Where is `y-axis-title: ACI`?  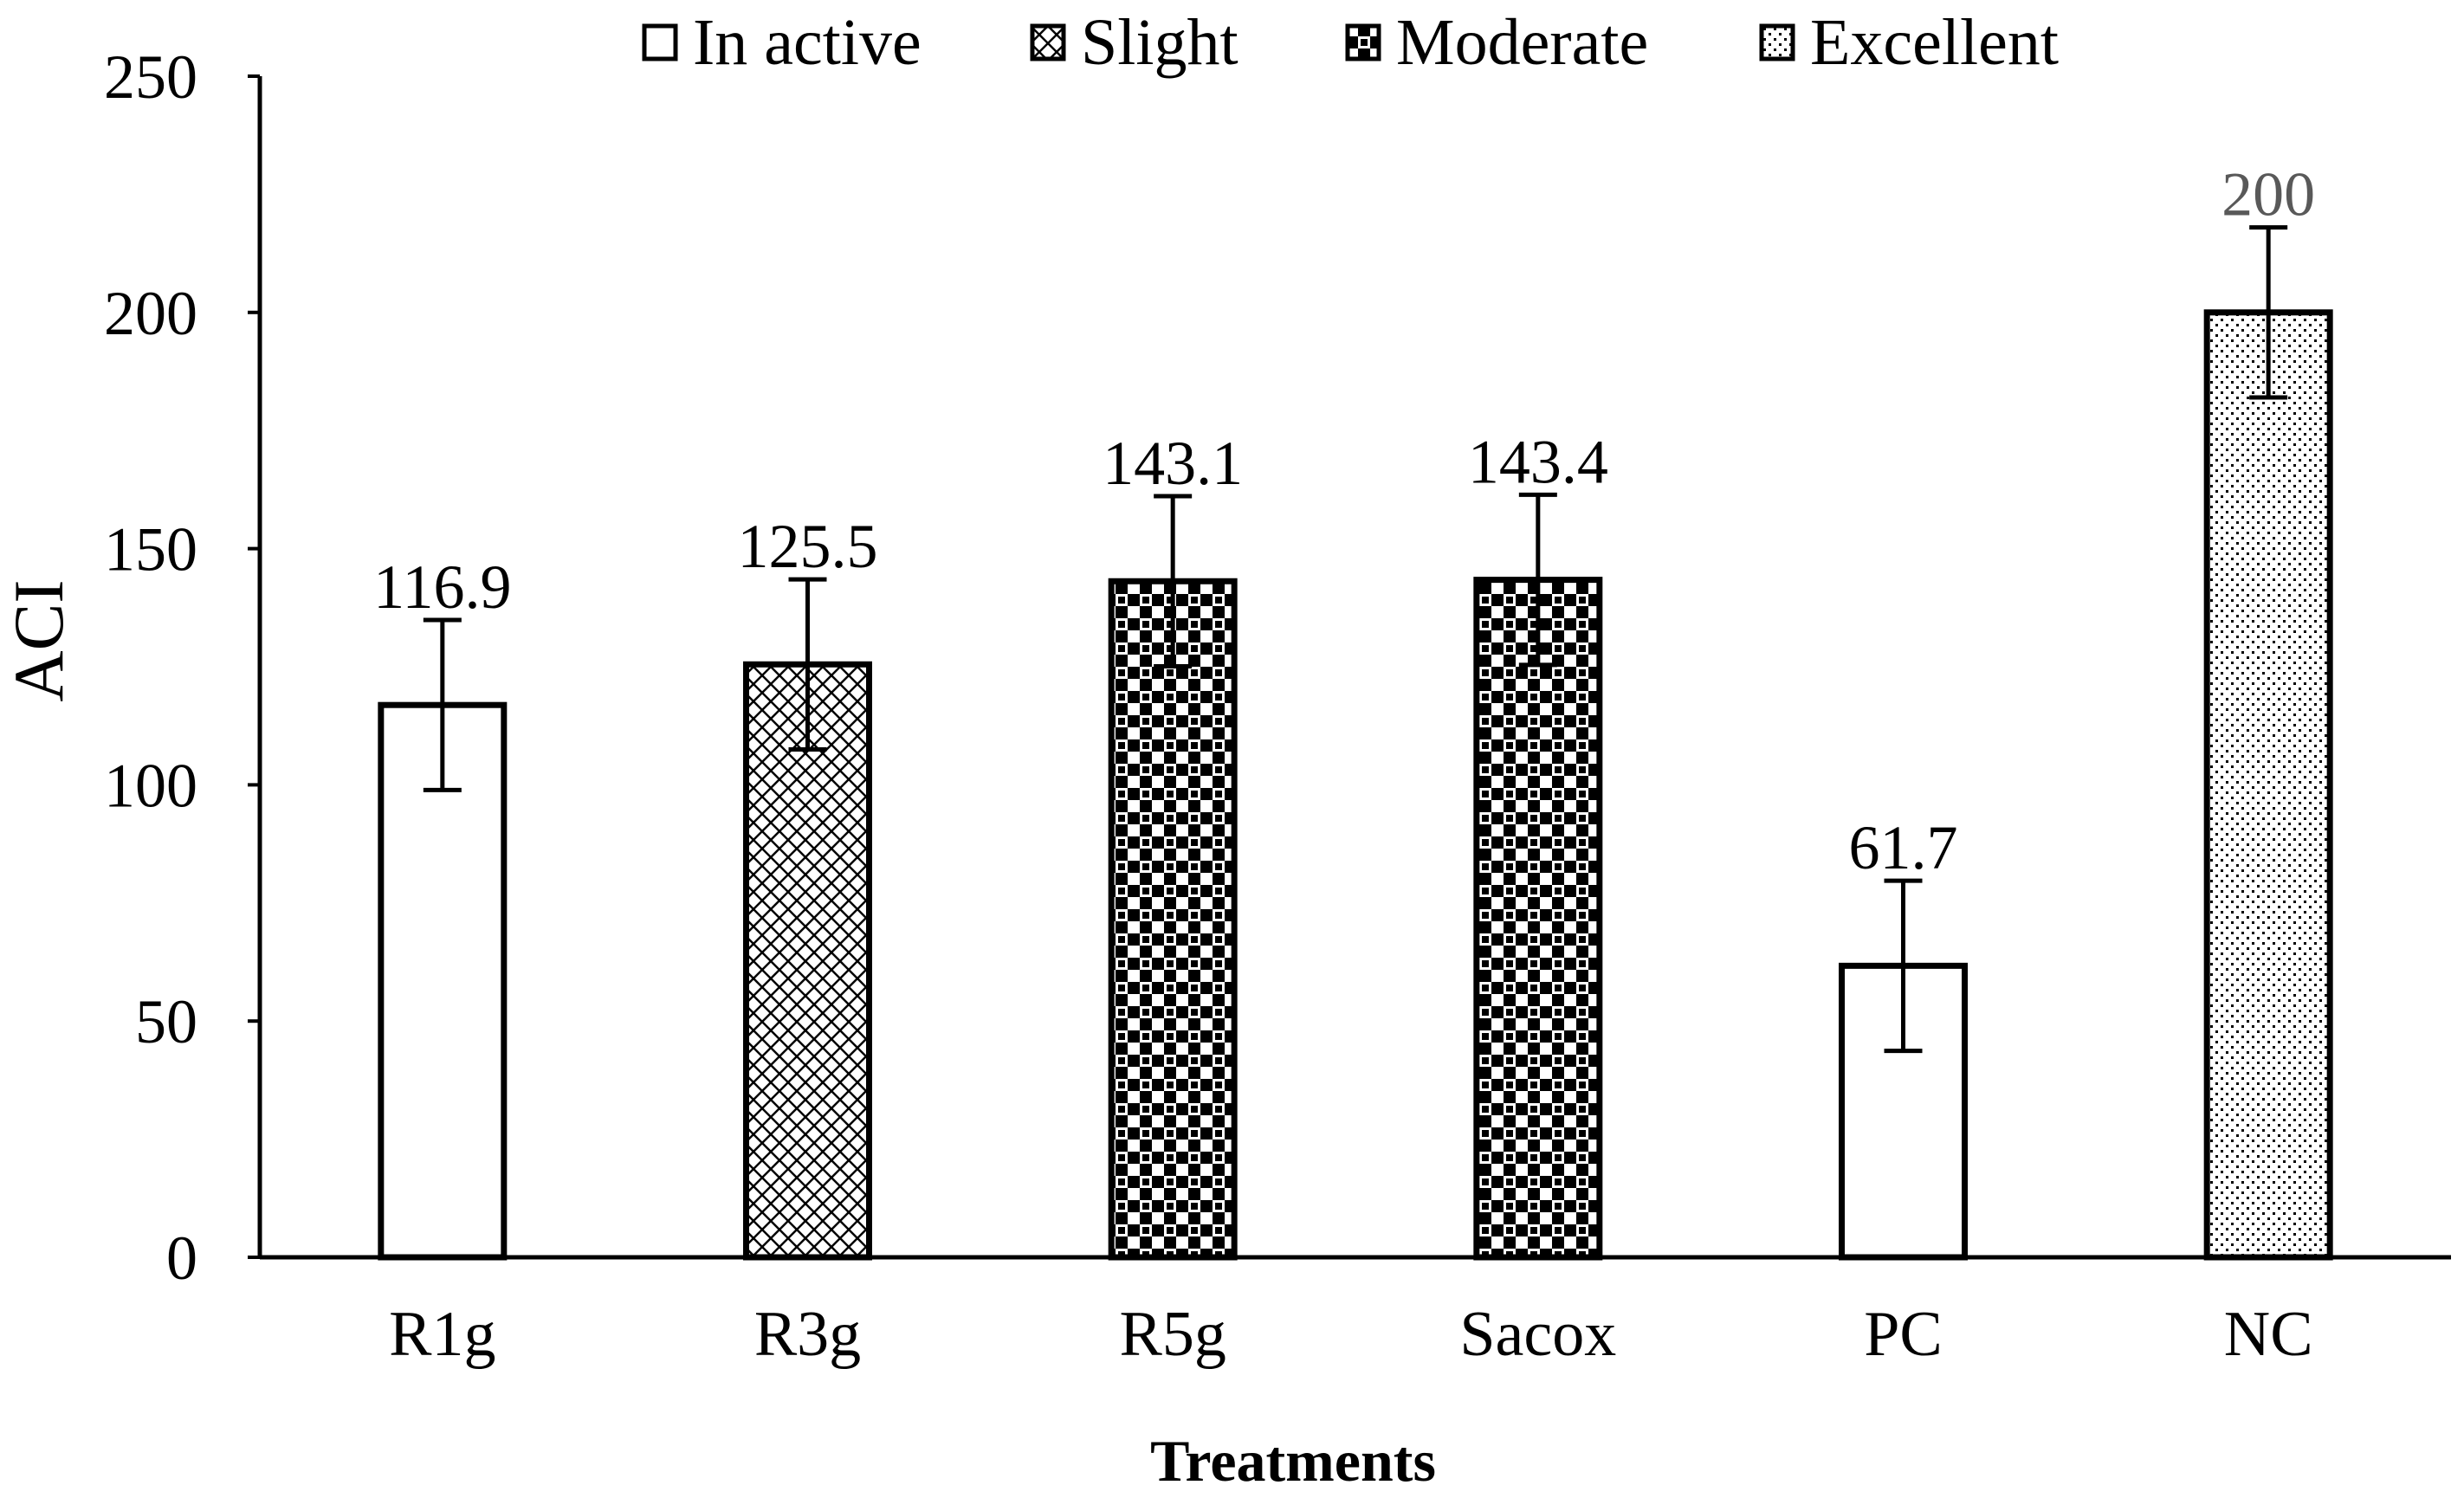
y-axis-title: ACI is located at coordinates (39, 640).